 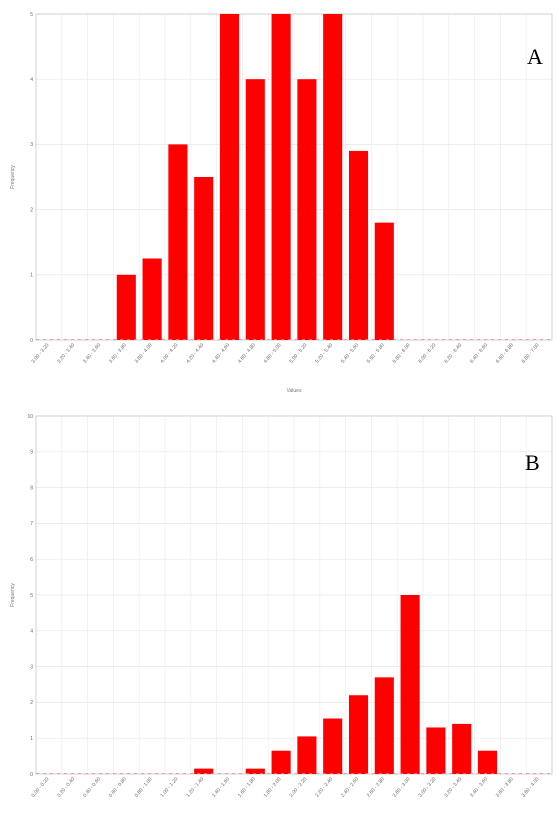 I want to click on x-tick-label: 2.20 - 2.40, so click(x=324, y=787).